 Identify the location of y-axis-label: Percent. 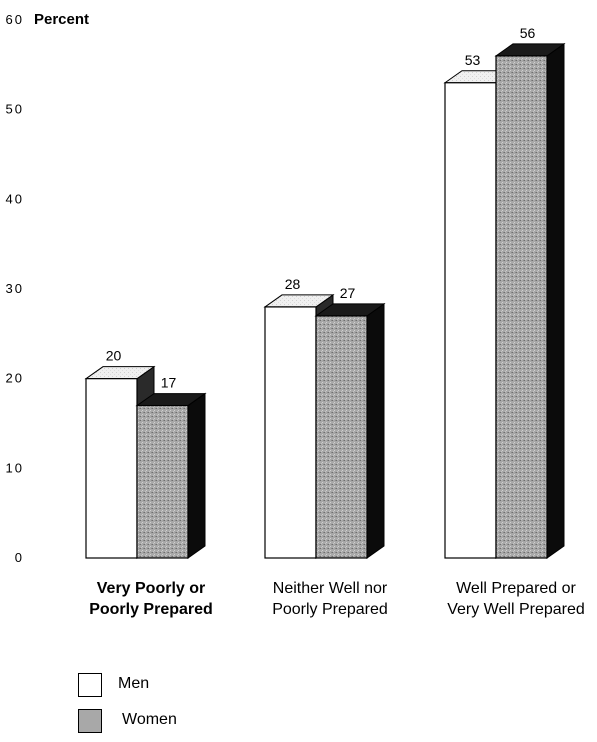
(61, 19).